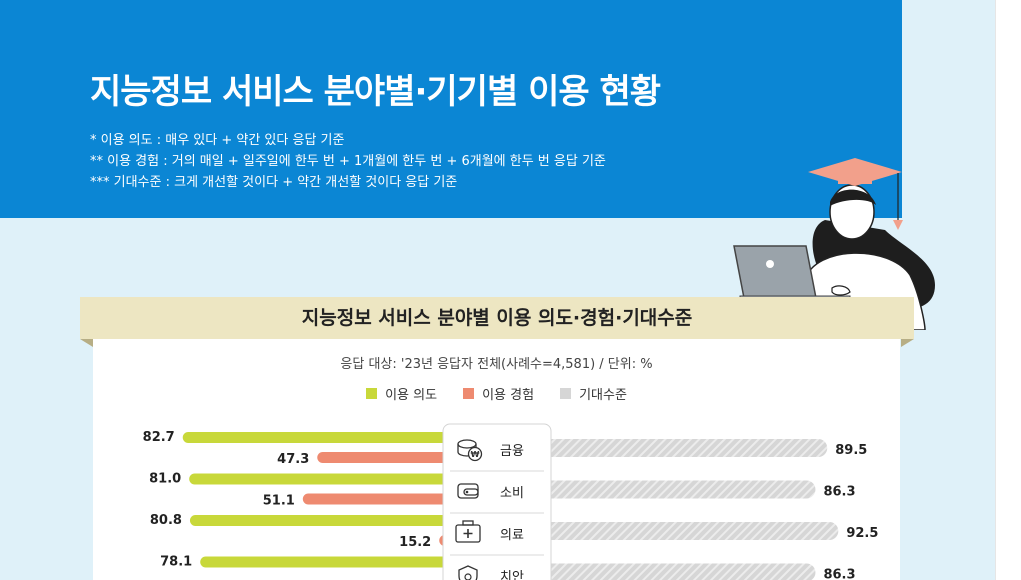  What do you see at coordinates (293, 459) in the screenshot?
I see `label-experience-1: 47.3` at bounding box center [293, 459].